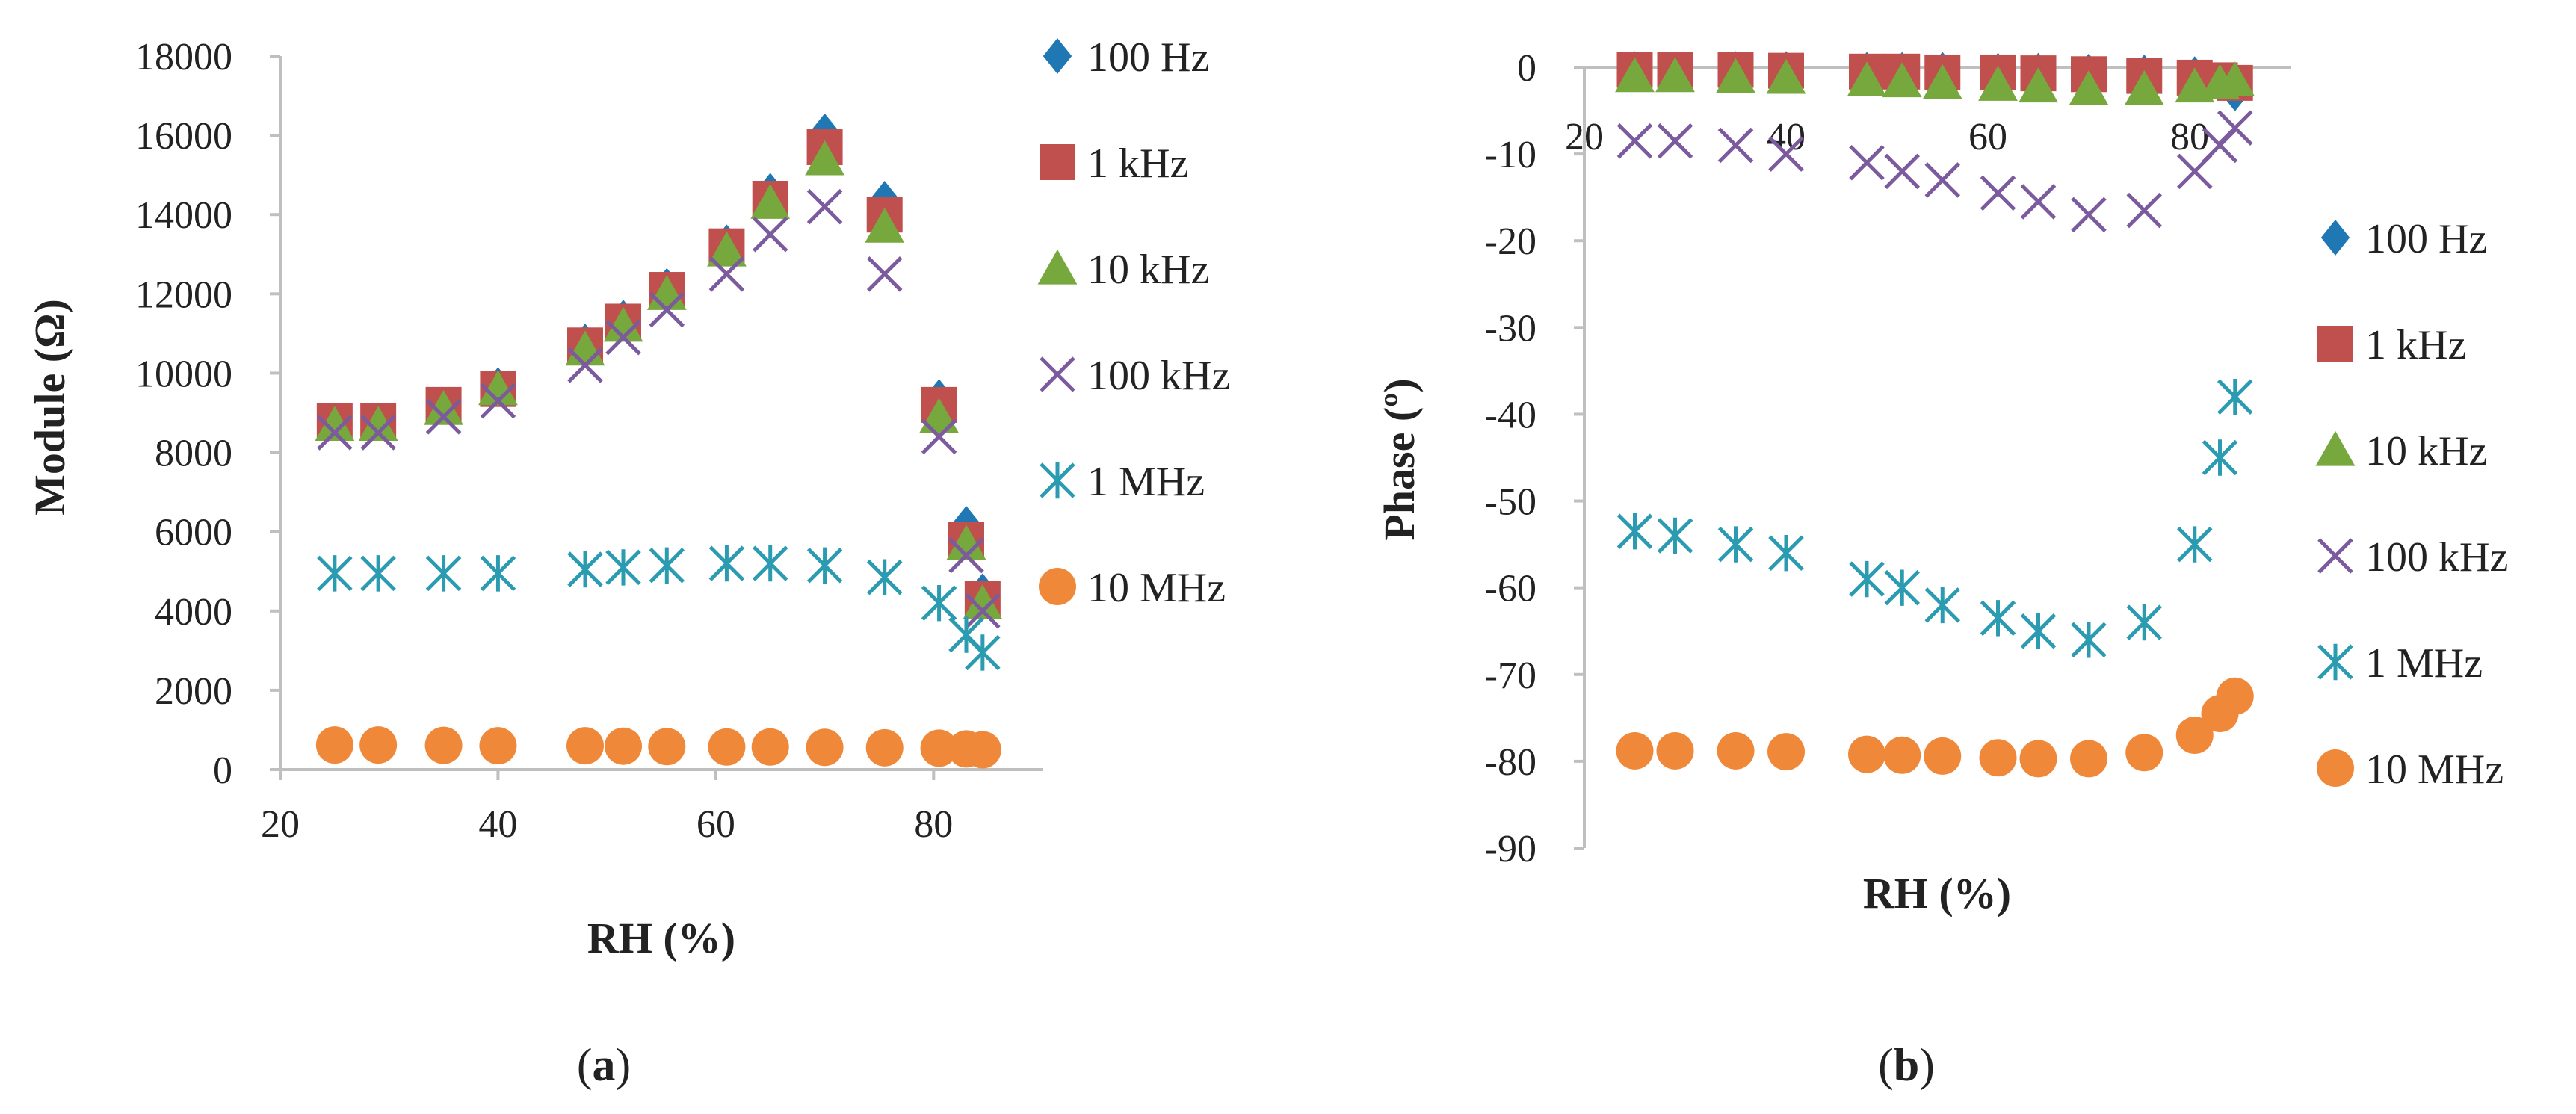  Describe the element at coordinates (1148, 270) in the screenshot. I see `panel-a-legend-label: 10 kHz` at that location.